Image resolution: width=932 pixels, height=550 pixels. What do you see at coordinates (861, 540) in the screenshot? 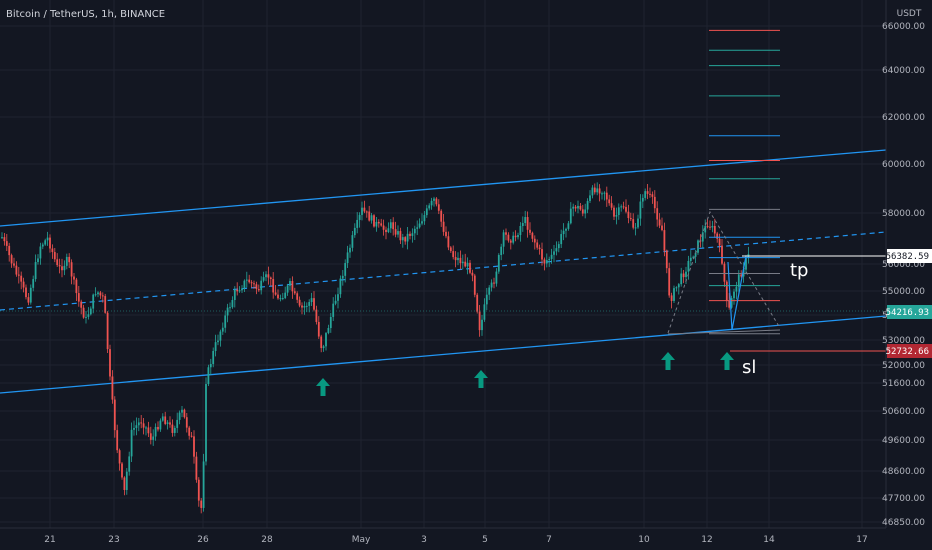
I see `time-tick-label: 17` at bounding box center [861, 540].